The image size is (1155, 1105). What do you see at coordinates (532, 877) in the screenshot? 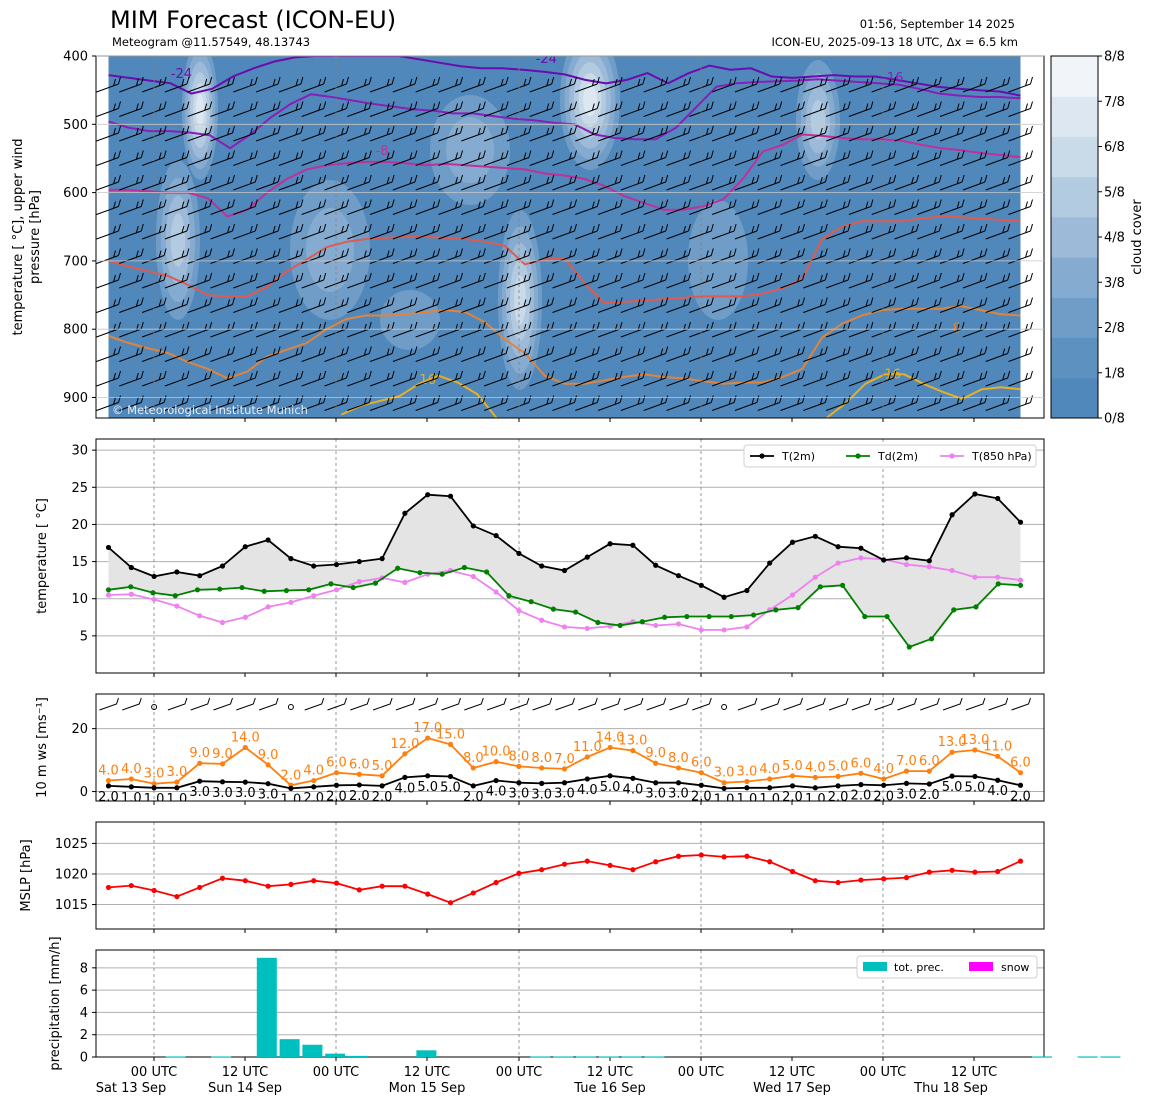
I see `pressure-panel: 1015 1020 1025 MSLP [hPa]` at bounding box center [532, 877].